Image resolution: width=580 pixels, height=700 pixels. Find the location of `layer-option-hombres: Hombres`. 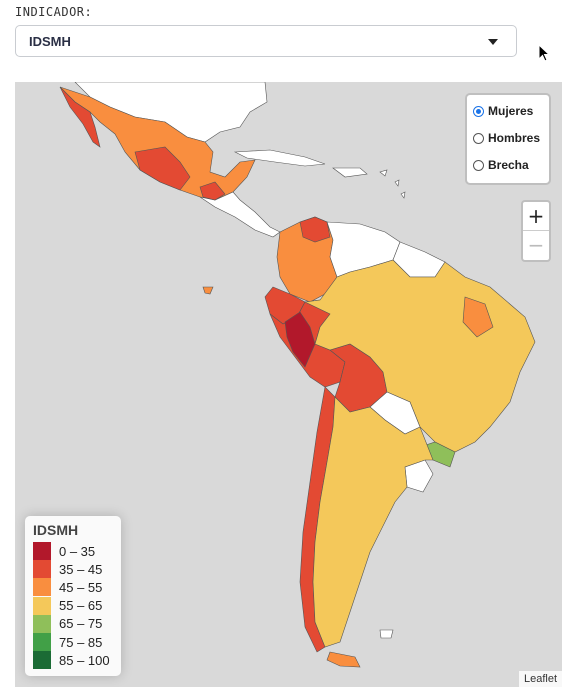

layer-option-hombres: Hombres is located at coordinates (506, 138).